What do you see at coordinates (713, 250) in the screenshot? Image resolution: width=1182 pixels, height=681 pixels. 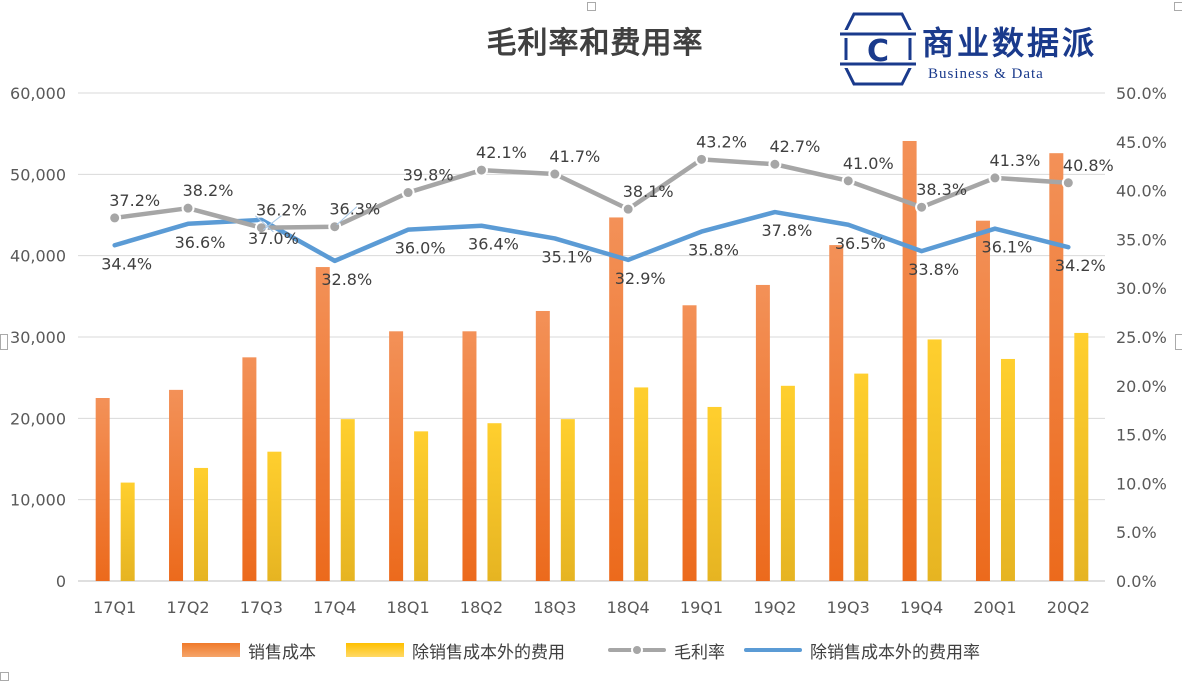 I see `data-label-expense-rate: 35.8%` at bounding box center [713, 250].